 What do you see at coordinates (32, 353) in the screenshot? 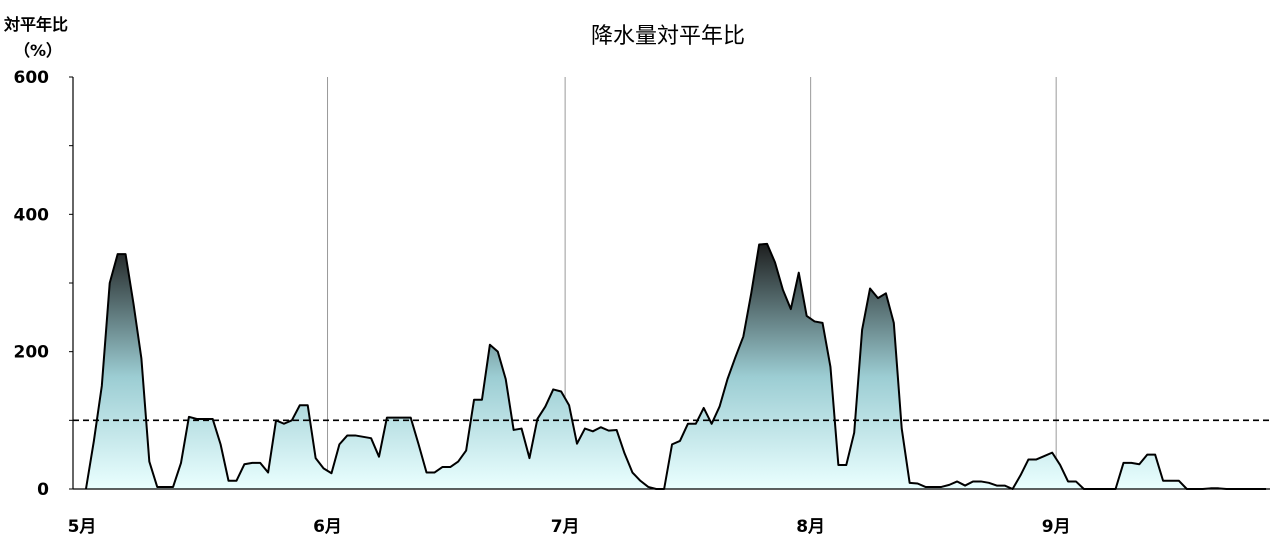
I see `y-tick-label: 200` at bounding box center [32, 353].